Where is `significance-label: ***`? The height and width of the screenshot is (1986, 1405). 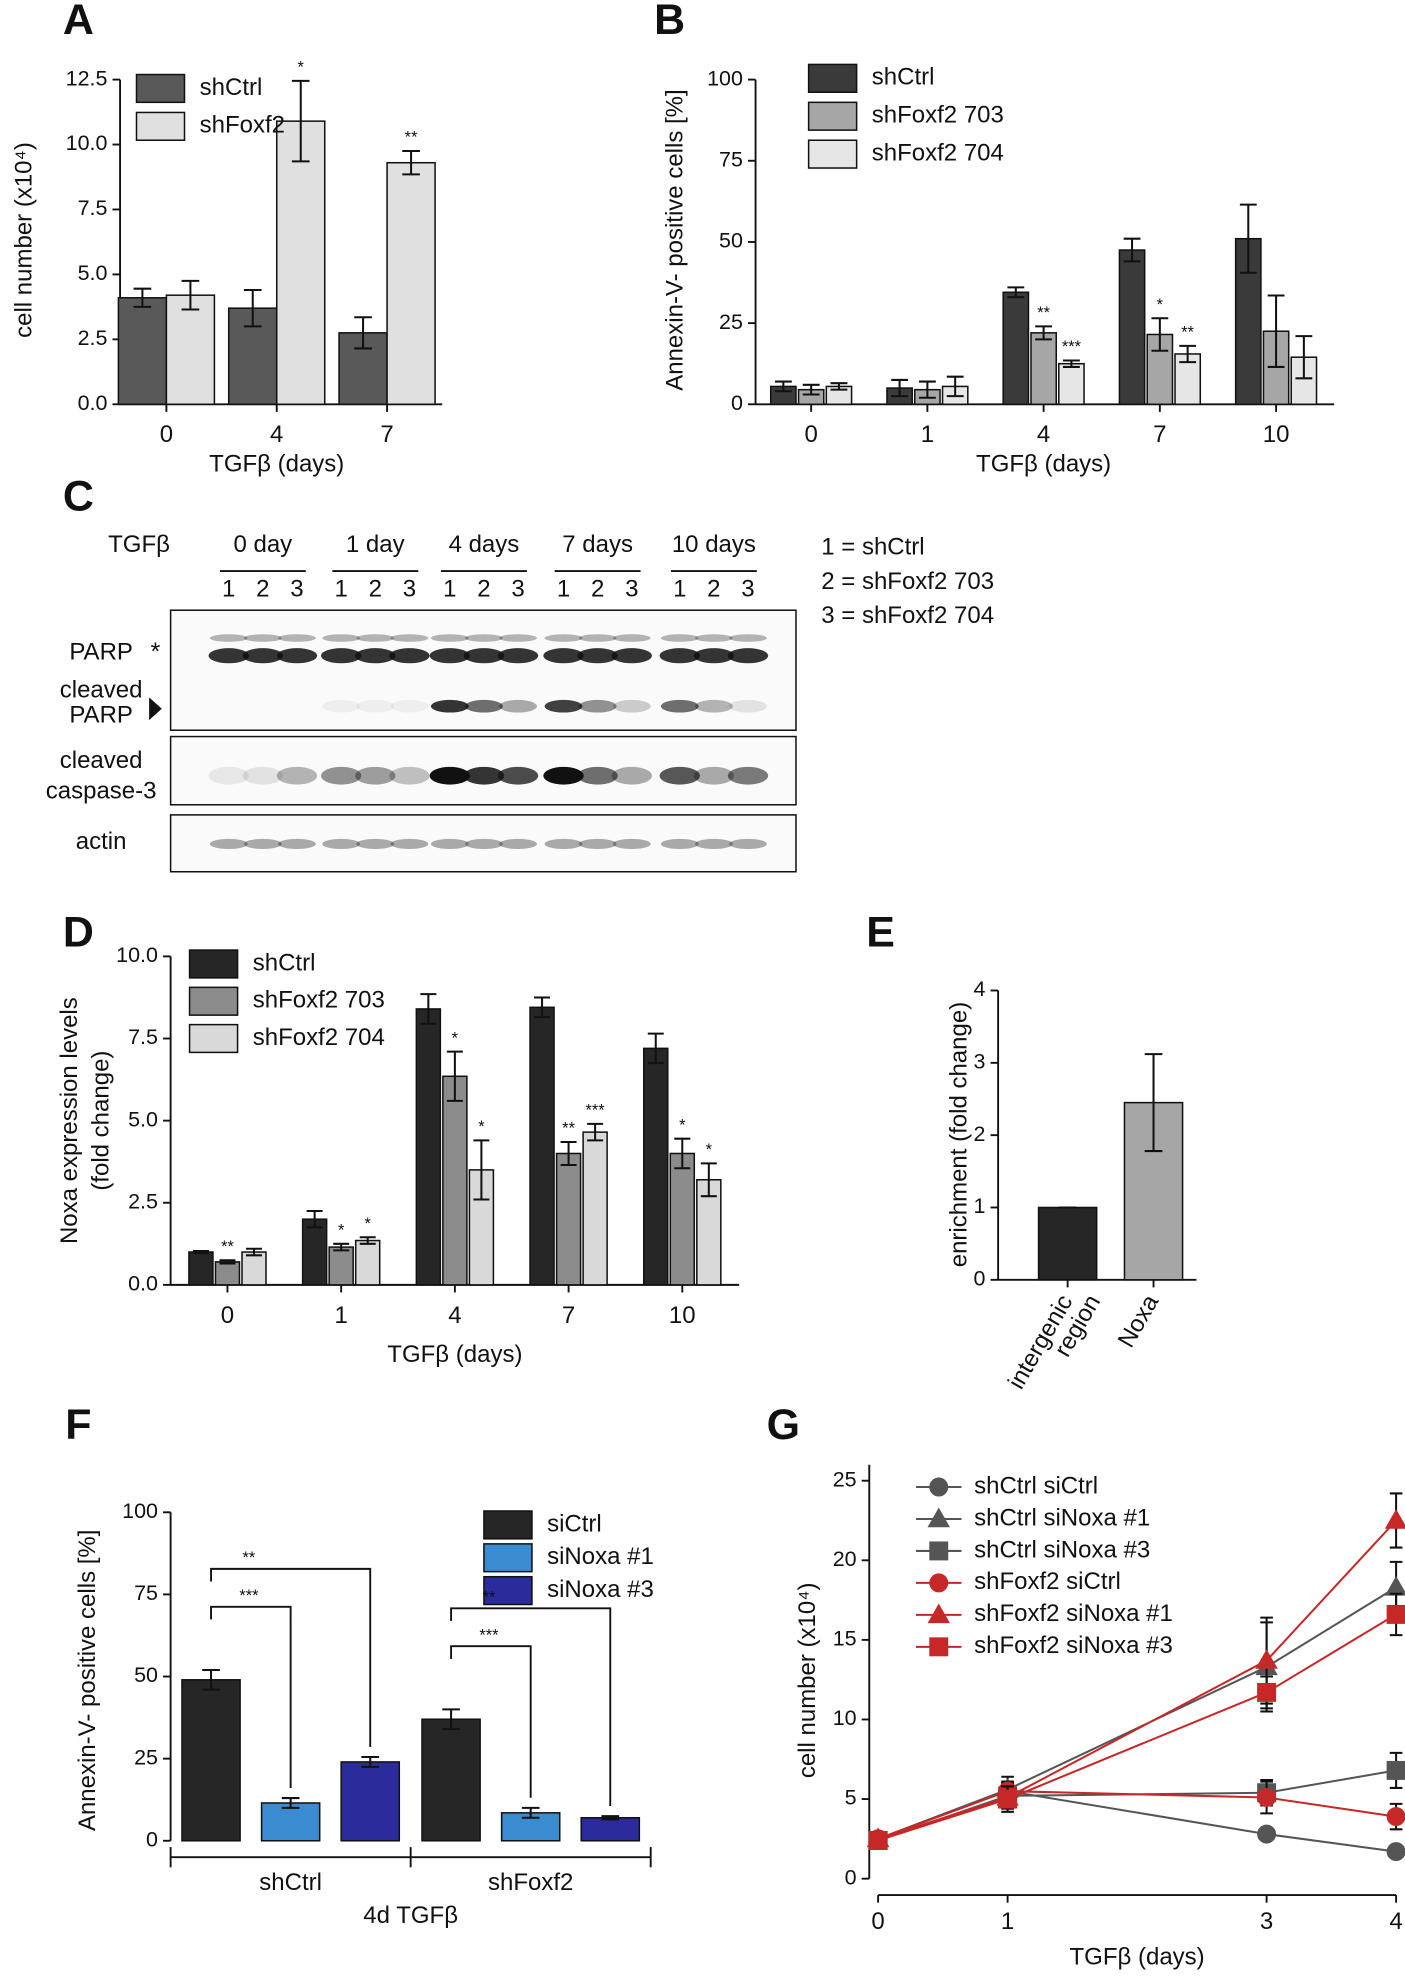
significance-label: *** is located at coordinates (596, 1111).